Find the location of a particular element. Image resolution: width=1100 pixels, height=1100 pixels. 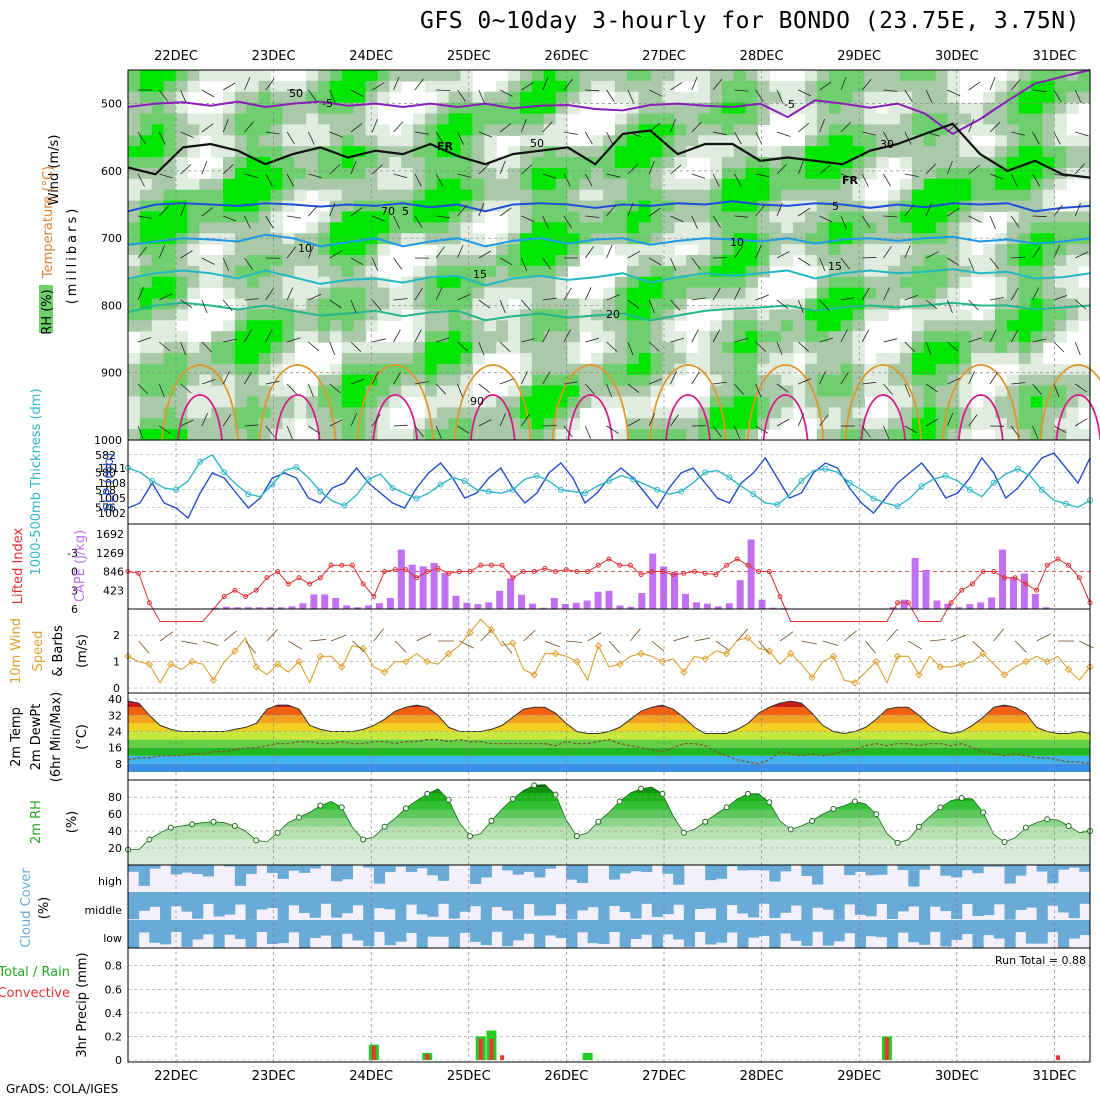

temp-tick: 8 is located at coordinates (118, 764).